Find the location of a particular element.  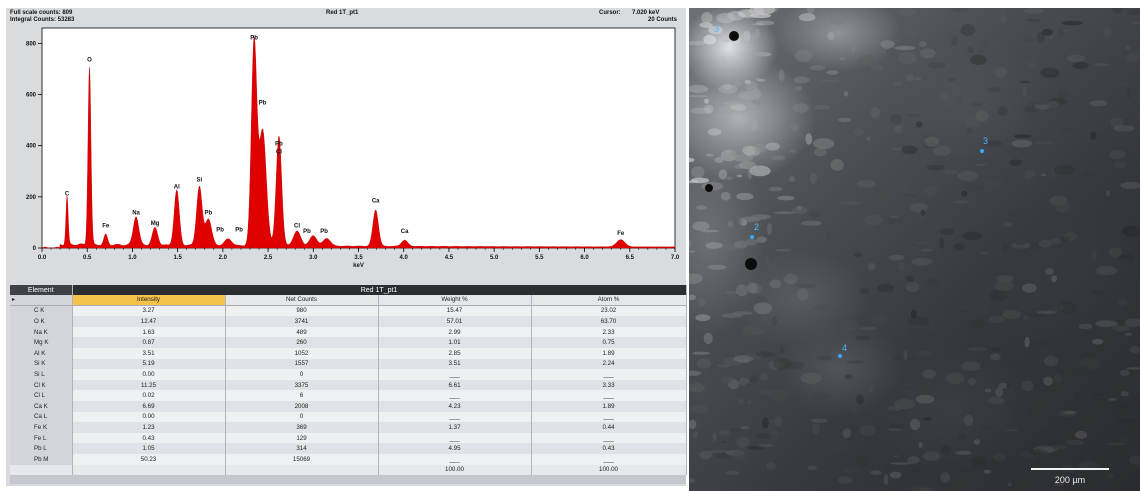

table-row: Cl K 11.25 3375 6.61 3.33 is located at coordinates (348, 385).